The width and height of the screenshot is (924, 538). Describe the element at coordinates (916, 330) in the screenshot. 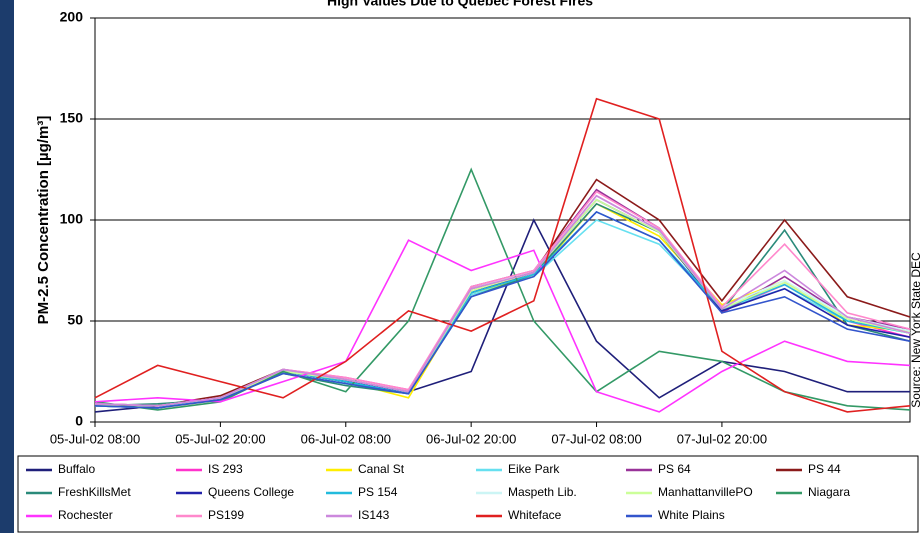

I see `source-note: Source: New York State DEC` at that location.